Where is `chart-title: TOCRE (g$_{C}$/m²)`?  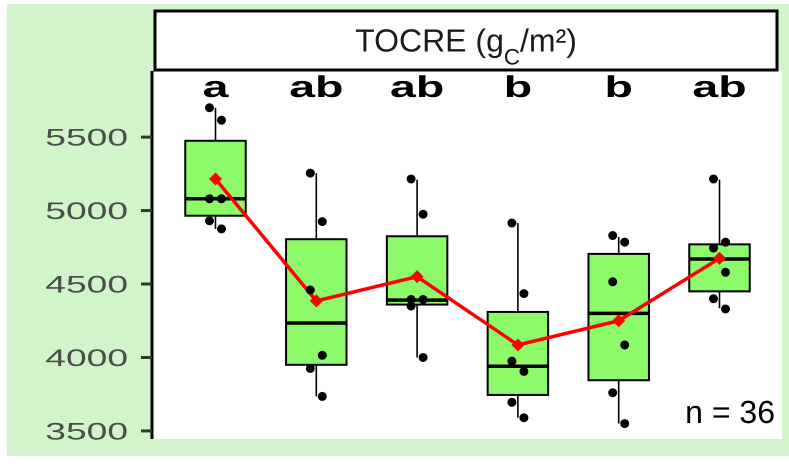
chart-title: TOCRE (g$_{C}$/m²) is located at coordinates (466, 45).